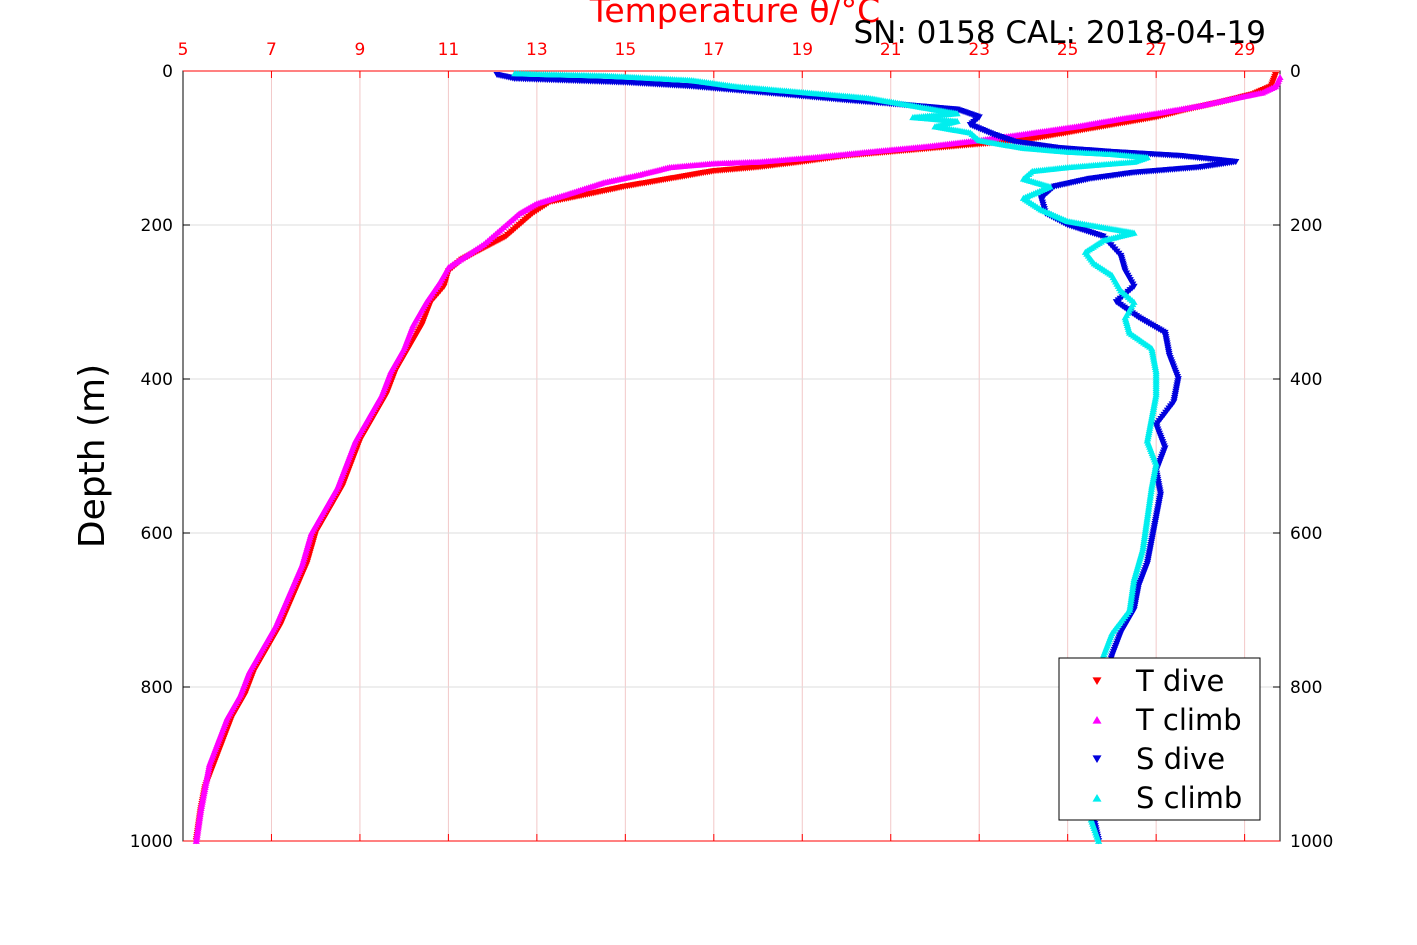 The height and width of the screenshot is (945, 1417). I want to click on y-tick-label-left: 200, so click(157, 226).